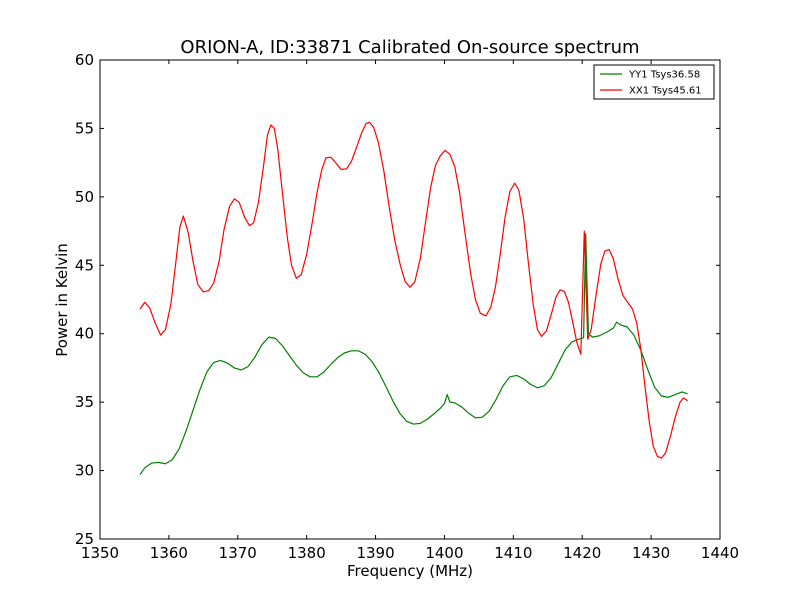 The image size is (800, 600). I want to click on x-tick-label: 1400, so click(444, 553).